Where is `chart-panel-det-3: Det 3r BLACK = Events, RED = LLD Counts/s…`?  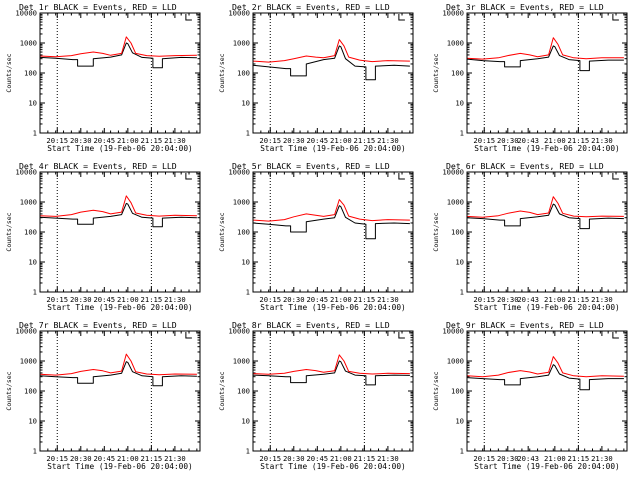 chart-panel-det-3: Det 3r BLACK = Events, RED = LLD Counts/s… is located at coordinates (530, 77).